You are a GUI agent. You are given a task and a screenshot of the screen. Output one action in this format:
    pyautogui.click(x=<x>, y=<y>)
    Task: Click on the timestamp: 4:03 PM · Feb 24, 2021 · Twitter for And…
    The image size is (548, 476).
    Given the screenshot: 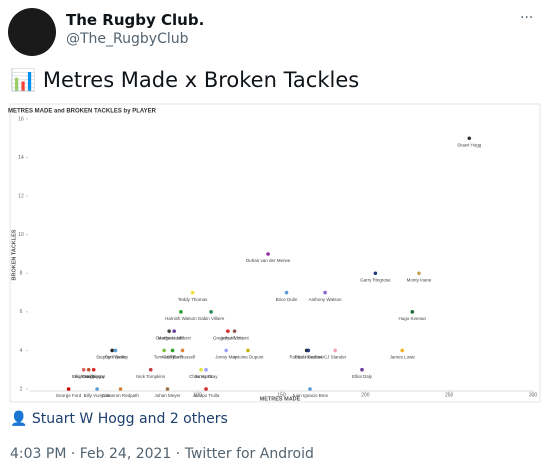 What is the action you would take?
    pyautogui.click(x=162, y=454)
    